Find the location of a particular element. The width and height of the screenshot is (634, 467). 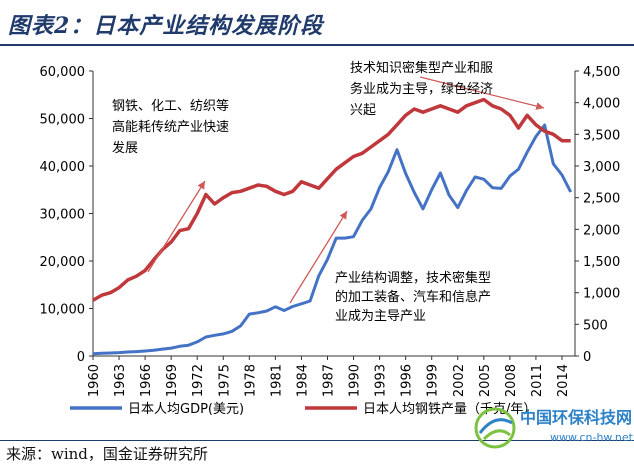

annotation-heavy-industry-line: 发展 is located at coordinates (125, 148).